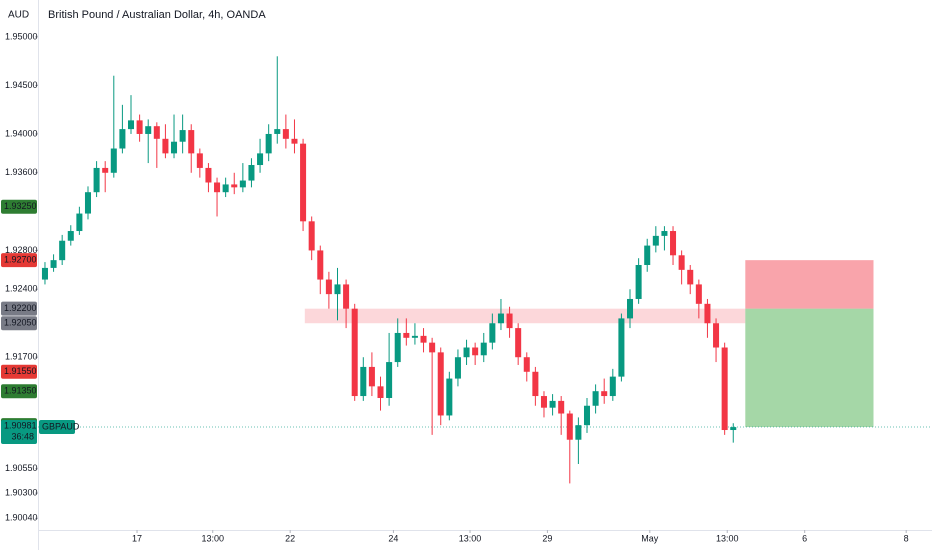 The image size is (932, 550). Describe the element at coordinates (547, 538) in the screenshot. I see `x-tick-label: 29` at that location.